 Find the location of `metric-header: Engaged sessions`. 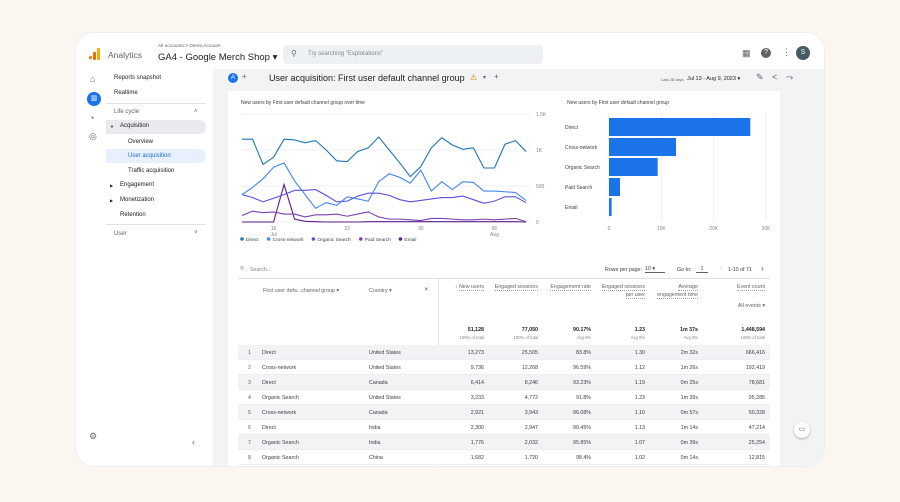

metric-header: Engaged sessions is located at coordinates (516, 287).